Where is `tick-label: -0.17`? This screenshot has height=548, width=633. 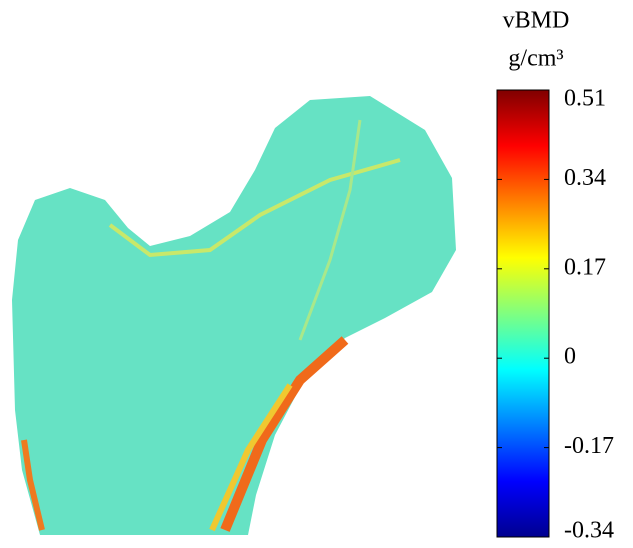 tick-label: -0.17 is located at coordinates (589, 446).